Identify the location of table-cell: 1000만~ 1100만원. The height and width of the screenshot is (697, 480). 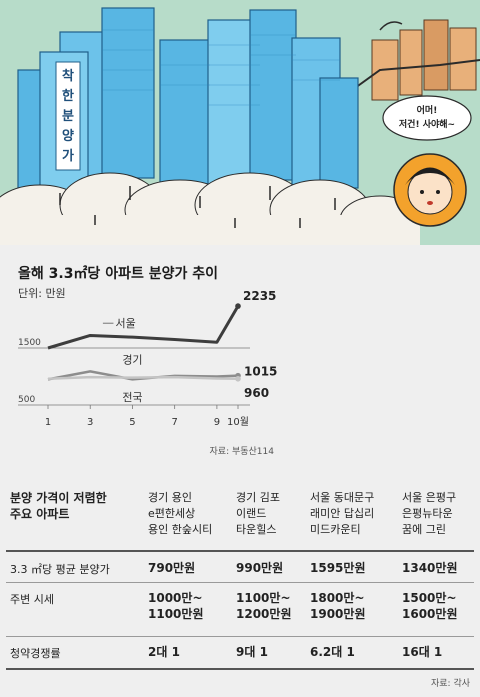
(175, 606).